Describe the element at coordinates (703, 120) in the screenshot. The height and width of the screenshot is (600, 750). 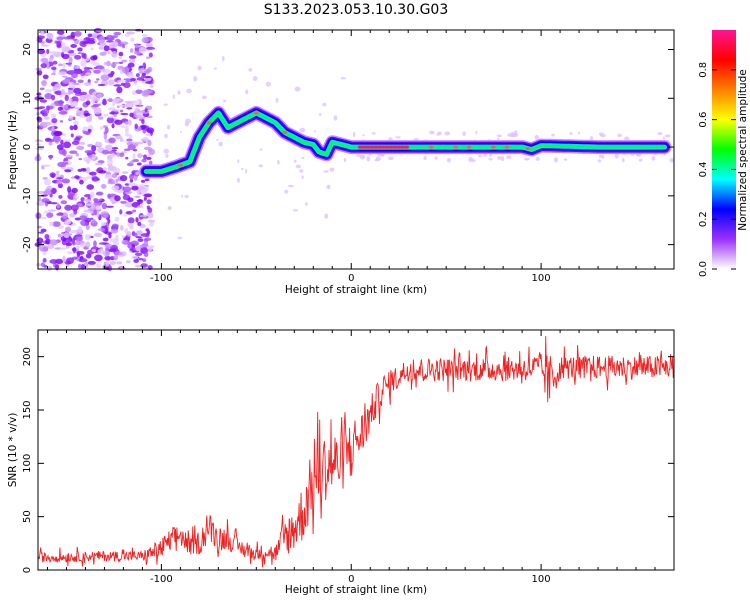
I see `colorbar-tick-label: 0.6` at that location.